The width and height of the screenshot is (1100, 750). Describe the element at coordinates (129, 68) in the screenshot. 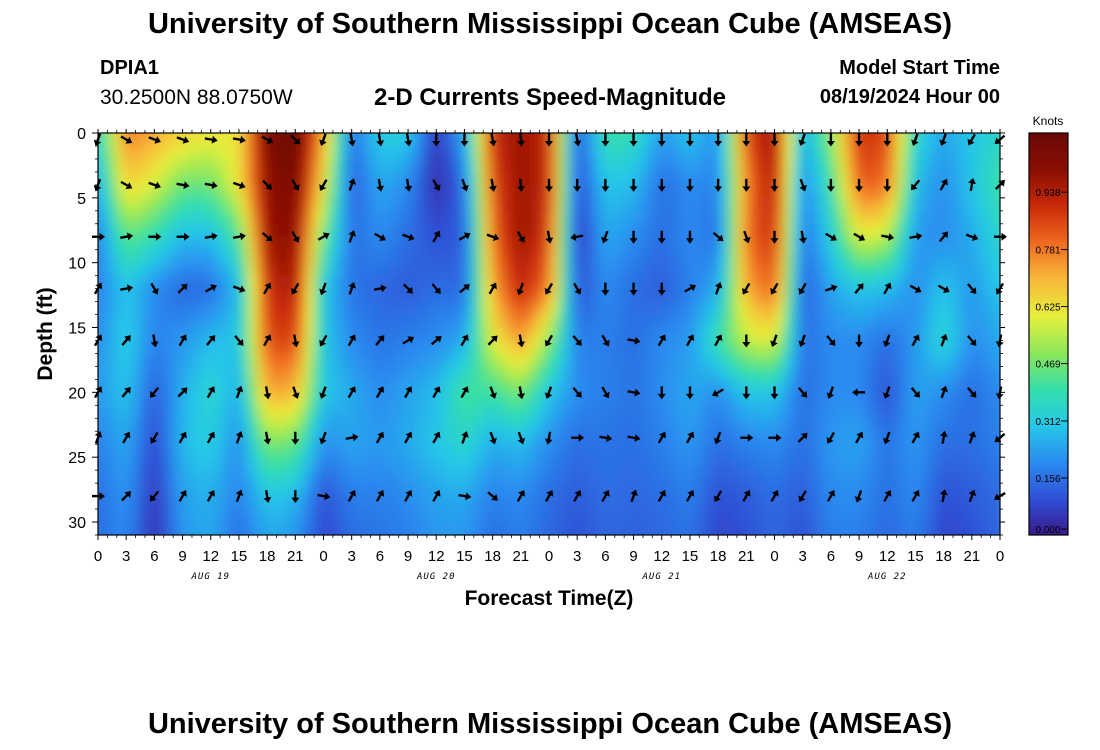

I see `station-id: DPIA1` at that location.